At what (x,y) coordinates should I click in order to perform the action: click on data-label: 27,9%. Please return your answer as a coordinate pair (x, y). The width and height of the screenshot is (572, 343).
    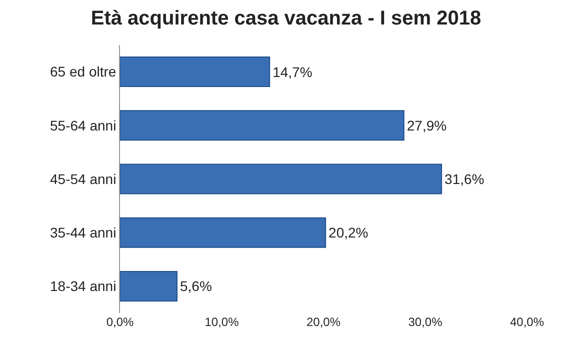
    Looking at the image, I should click on (426, 125).